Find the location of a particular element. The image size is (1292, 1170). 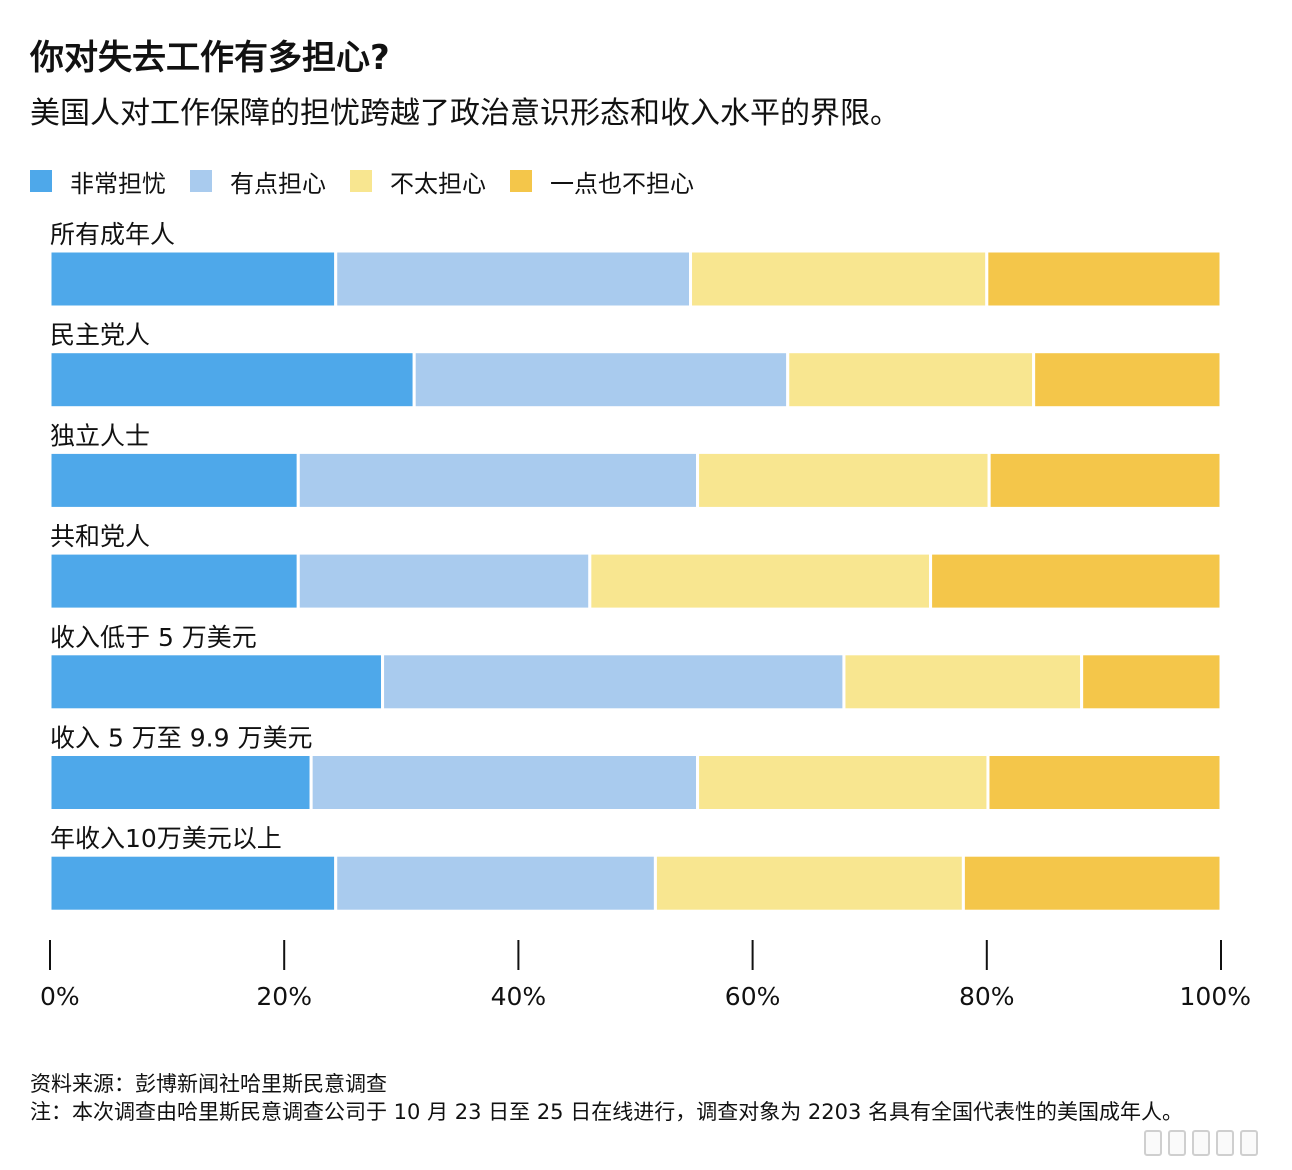

x-tick-label: 40% is located at coordinates (519, 996).